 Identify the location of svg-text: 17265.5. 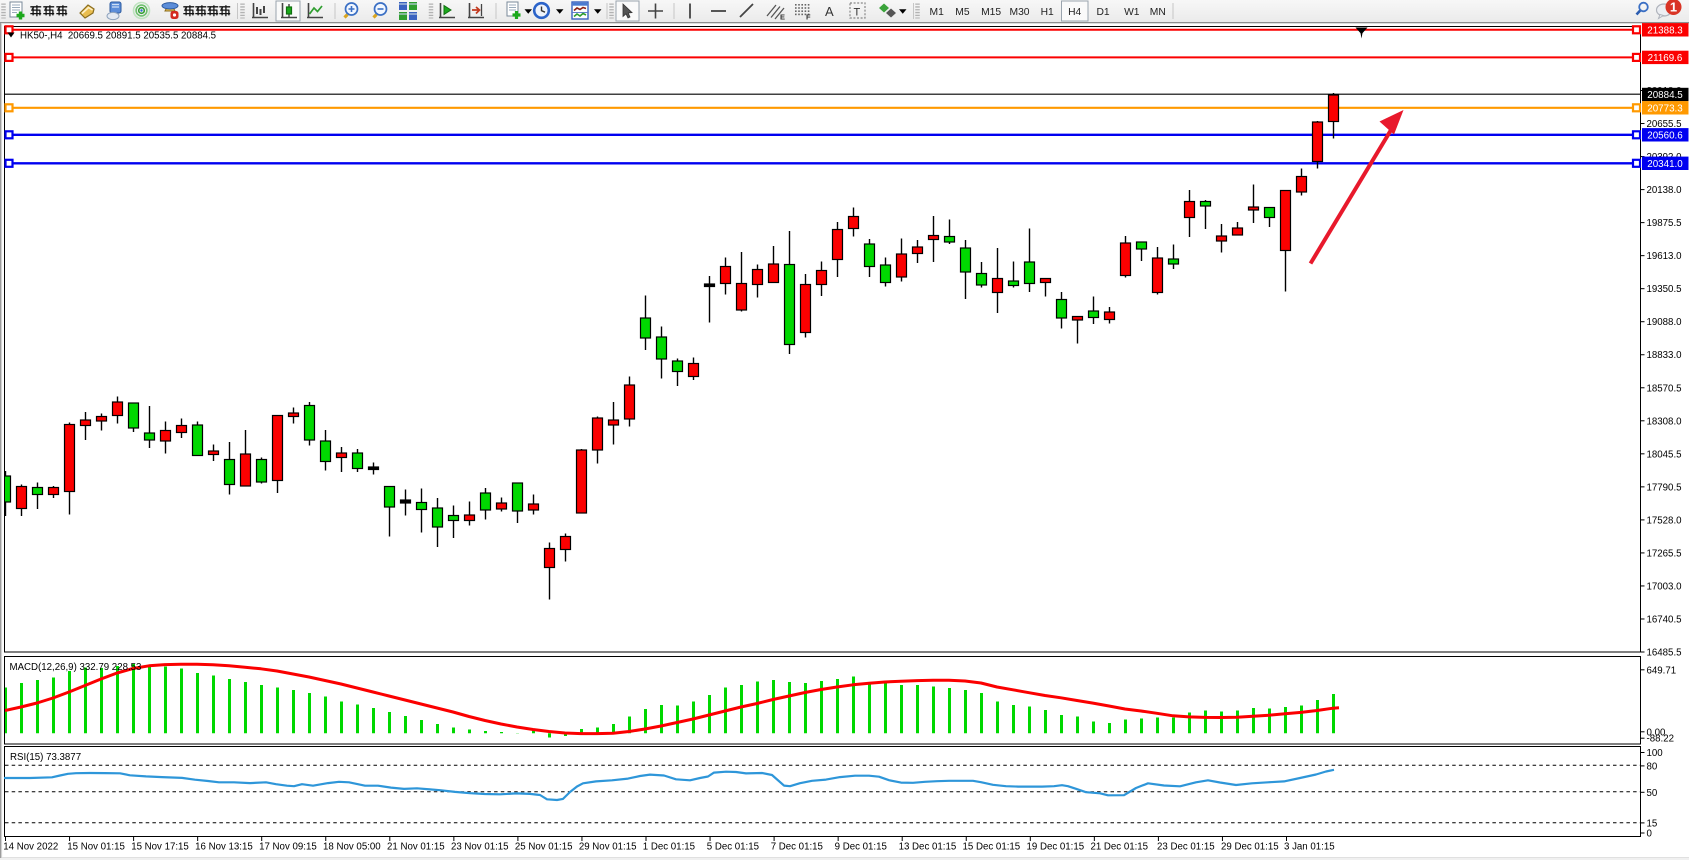
(1664, 553).